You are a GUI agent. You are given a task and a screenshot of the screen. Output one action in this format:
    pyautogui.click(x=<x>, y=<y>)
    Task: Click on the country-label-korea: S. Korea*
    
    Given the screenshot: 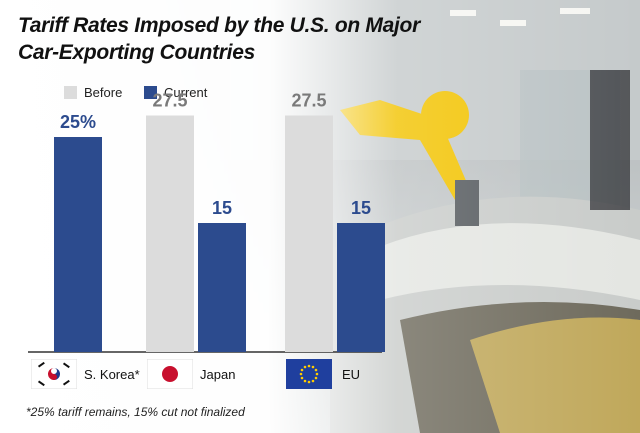 What is the action you would take?
    pyautogui.click(x=112, y=374)
    